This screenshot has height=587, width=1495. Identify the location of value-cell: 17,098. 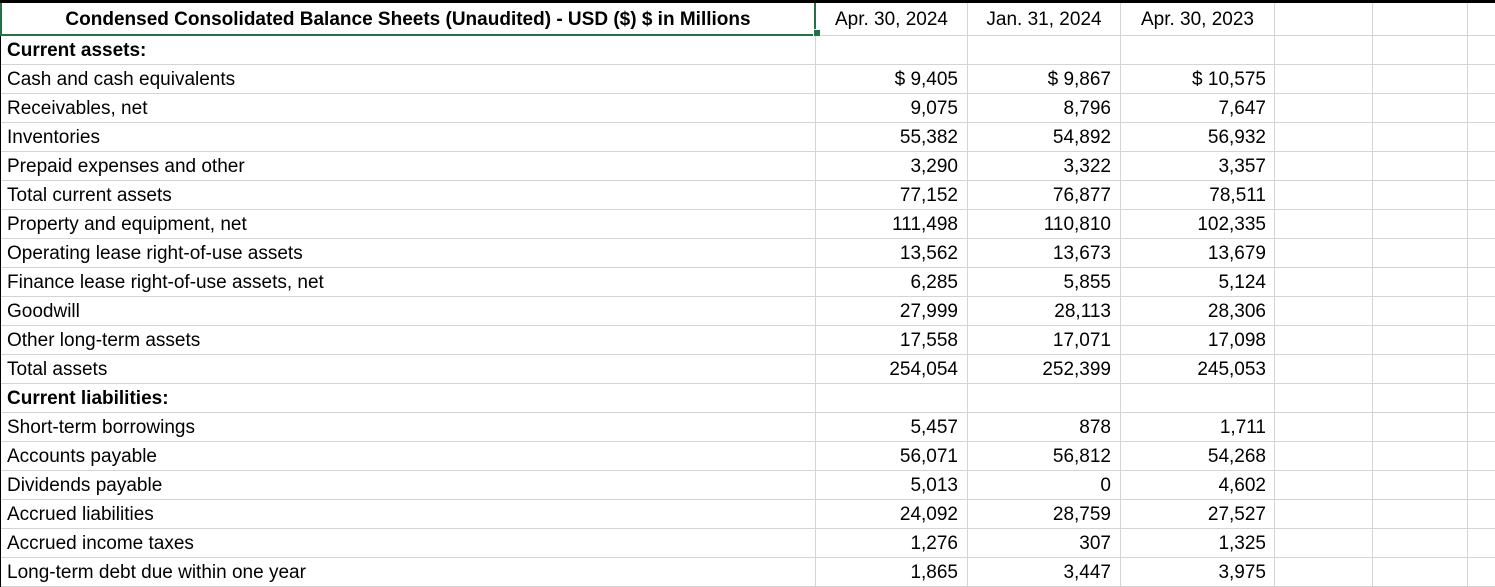
(1198, 340).